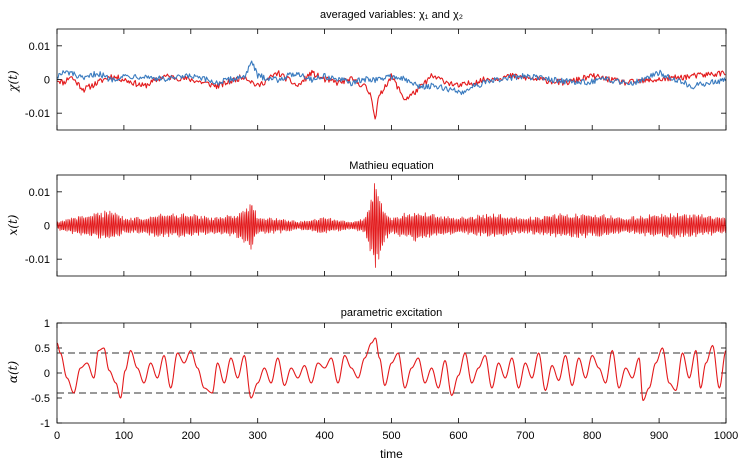 This screenshot has width=748, height=464. Describe the element at coordinates (392, 313) in the screenshot. I see `panel-alpha-title: parametric excitation` at that location.